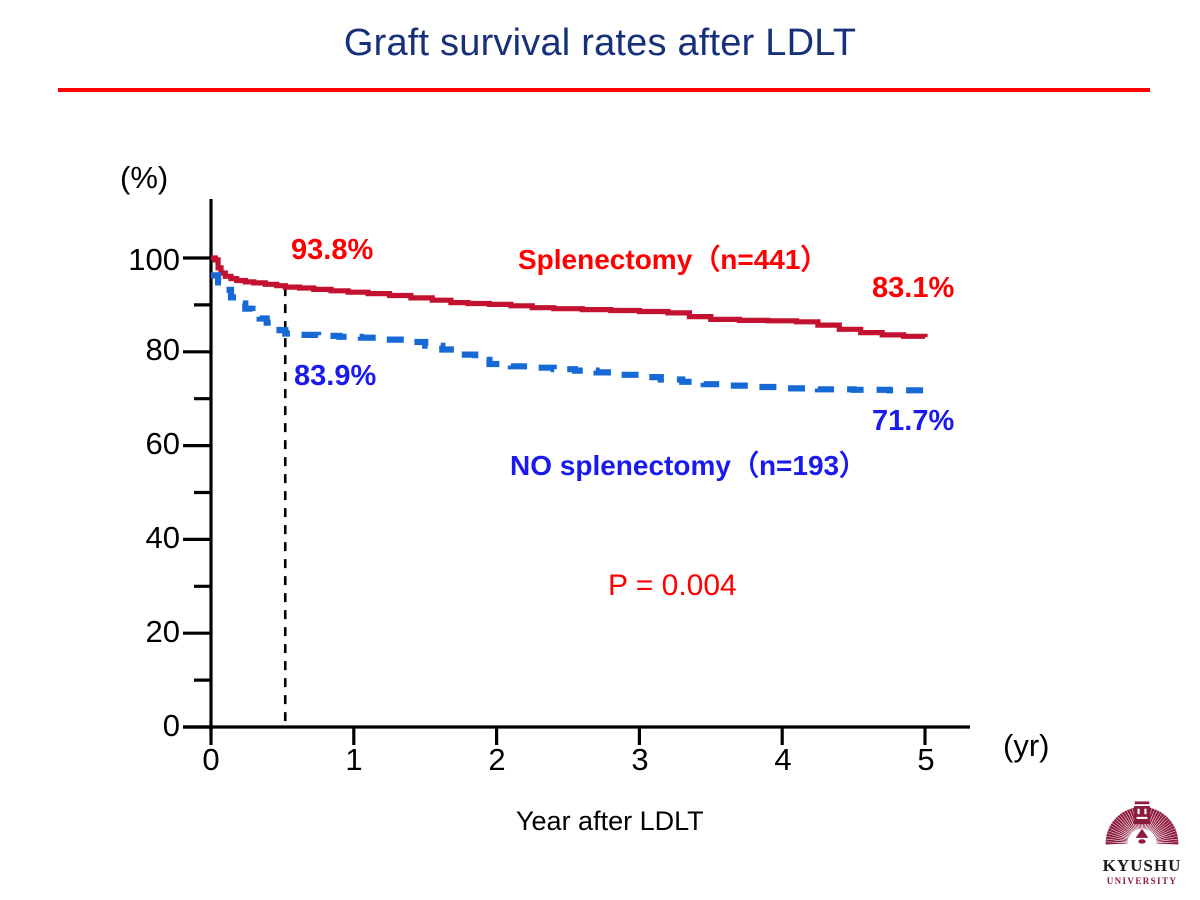  I want to click on y-tick-label-60: 60, so click(162, 443).